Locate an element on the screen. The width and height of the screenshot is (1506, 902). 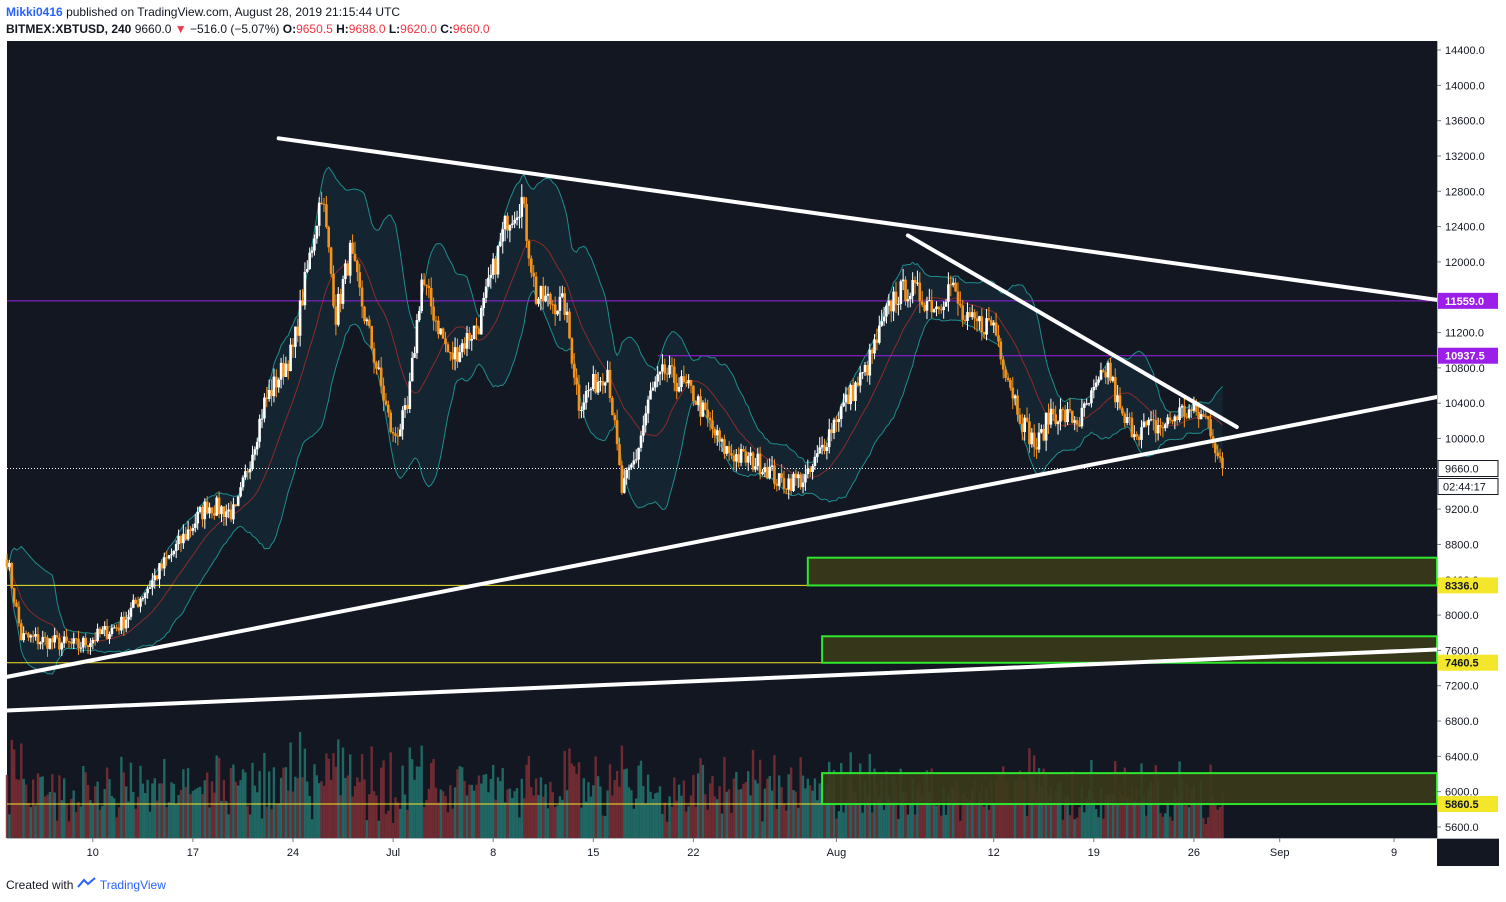
time-axis: 10 17 24 Jul 8 15 22 Aug 12 19 26 Sep 9 is located at coordinates (753, 852).